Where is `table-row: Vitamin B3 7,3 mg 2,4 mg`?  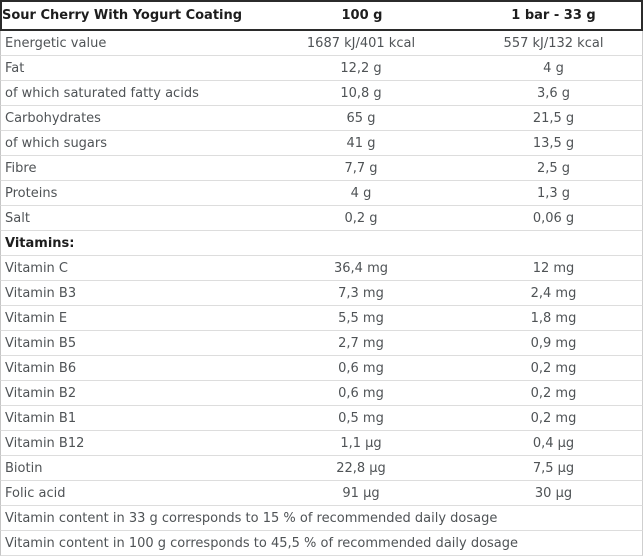 table-row: Vitamin B3 7,3 mg 2,4 mg is located at coordinates (321, 293).